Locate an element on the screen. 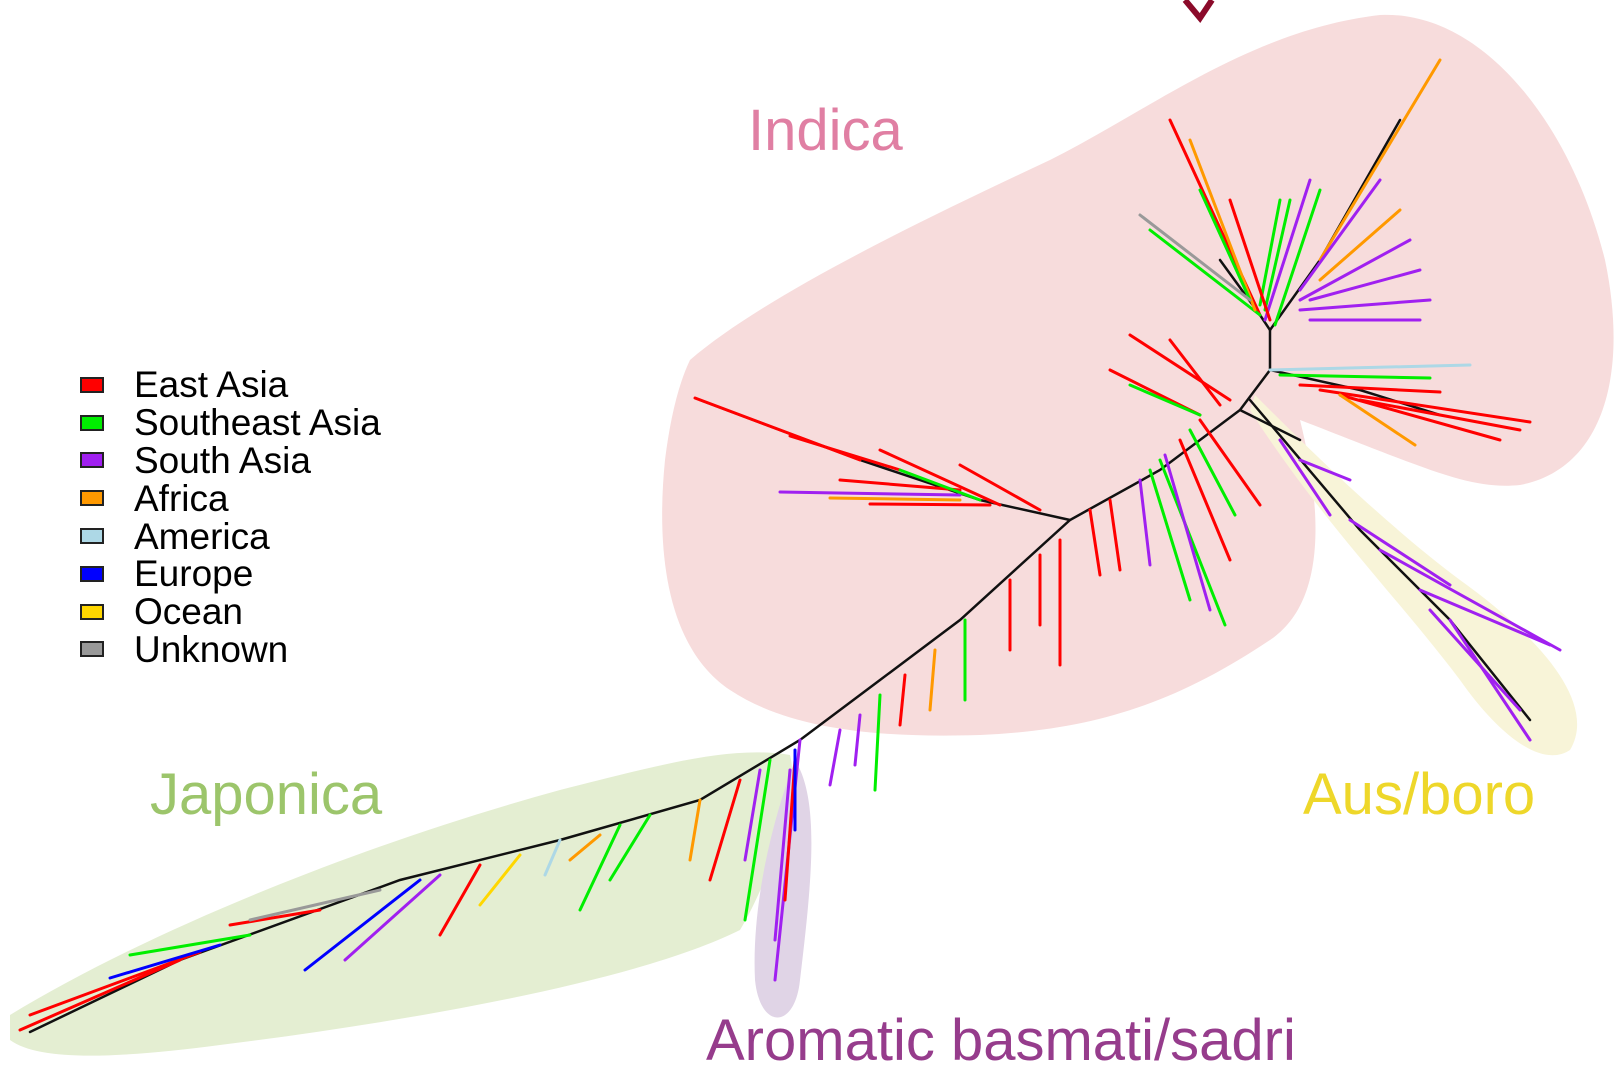 Image resolution: width=1619 pixels, height=1073 pixels. legend-label: Unknown is located at coordinates (211, 649).